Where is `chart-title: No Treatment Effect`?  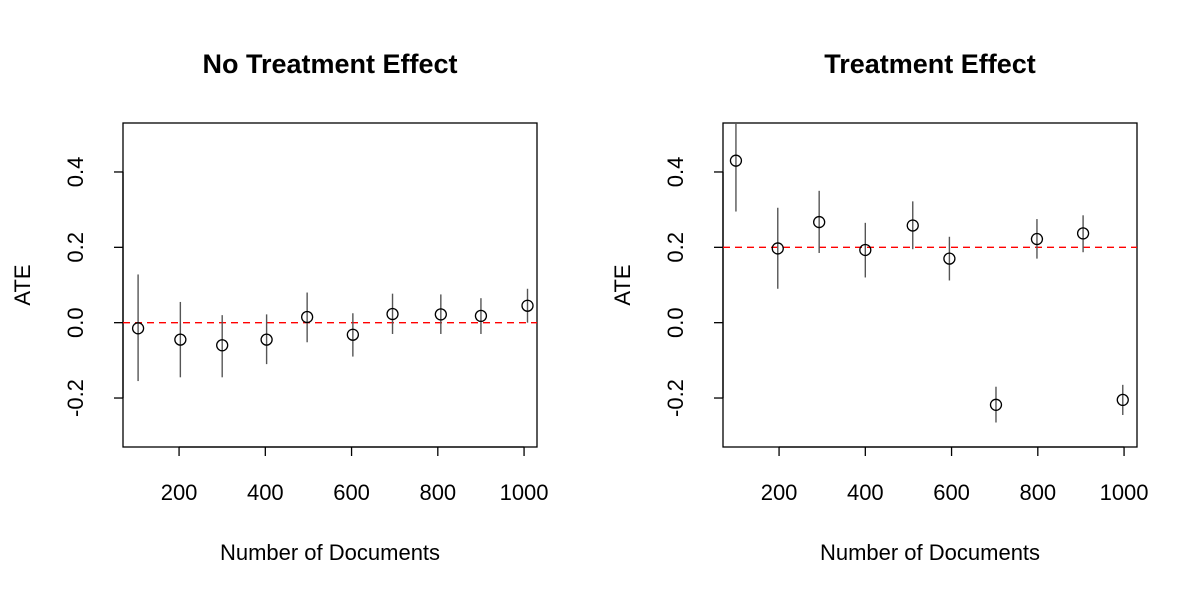
chart-title: No Treatment Effect is located at coordinates (329, 64).